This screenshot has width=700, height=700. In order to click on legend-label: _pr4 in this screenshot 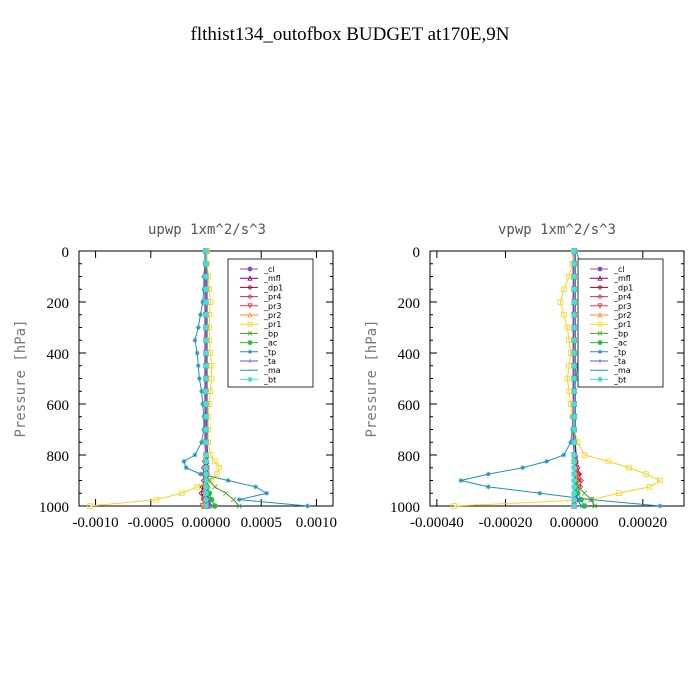, I will do `click(272, 297)`.